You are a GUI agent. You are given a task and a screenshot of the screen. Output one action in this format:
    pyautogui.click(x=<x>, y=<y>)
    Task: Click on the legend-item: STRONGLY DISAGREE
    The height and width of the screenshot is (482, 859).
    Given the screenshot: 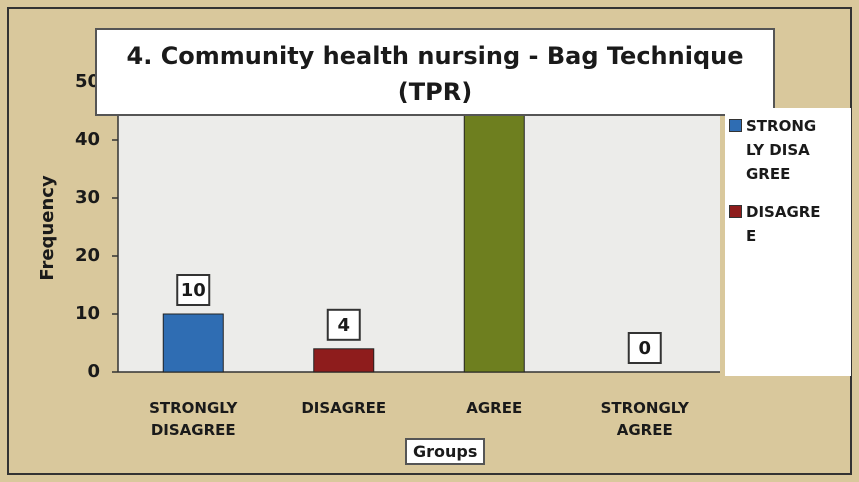 What is the action you would take?
    pyautogui.click(x=788, y=150)
    